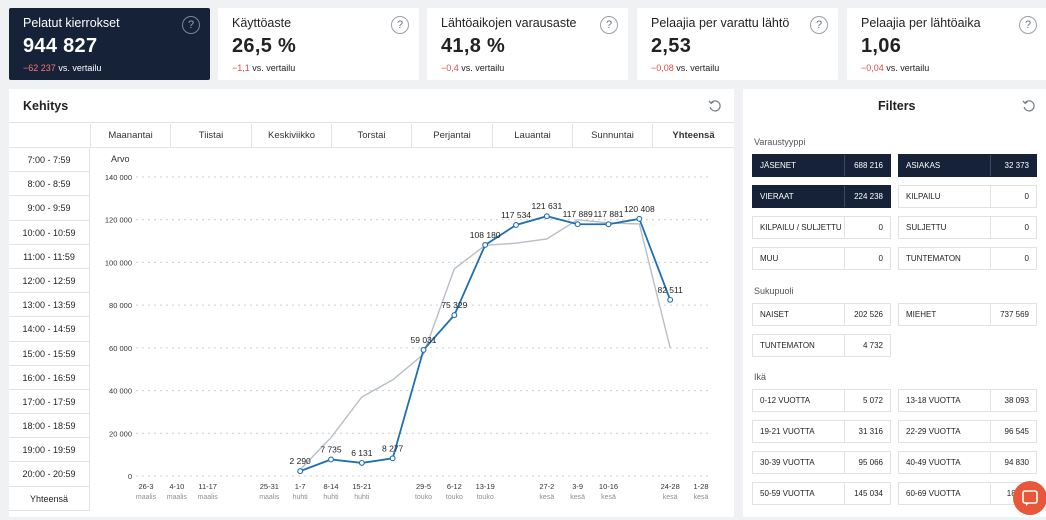 The height and width of the screenshot is (520, 1046). I want to click on filter-chip: 30-39 VUOTTA 95 066, so click(821, 462).